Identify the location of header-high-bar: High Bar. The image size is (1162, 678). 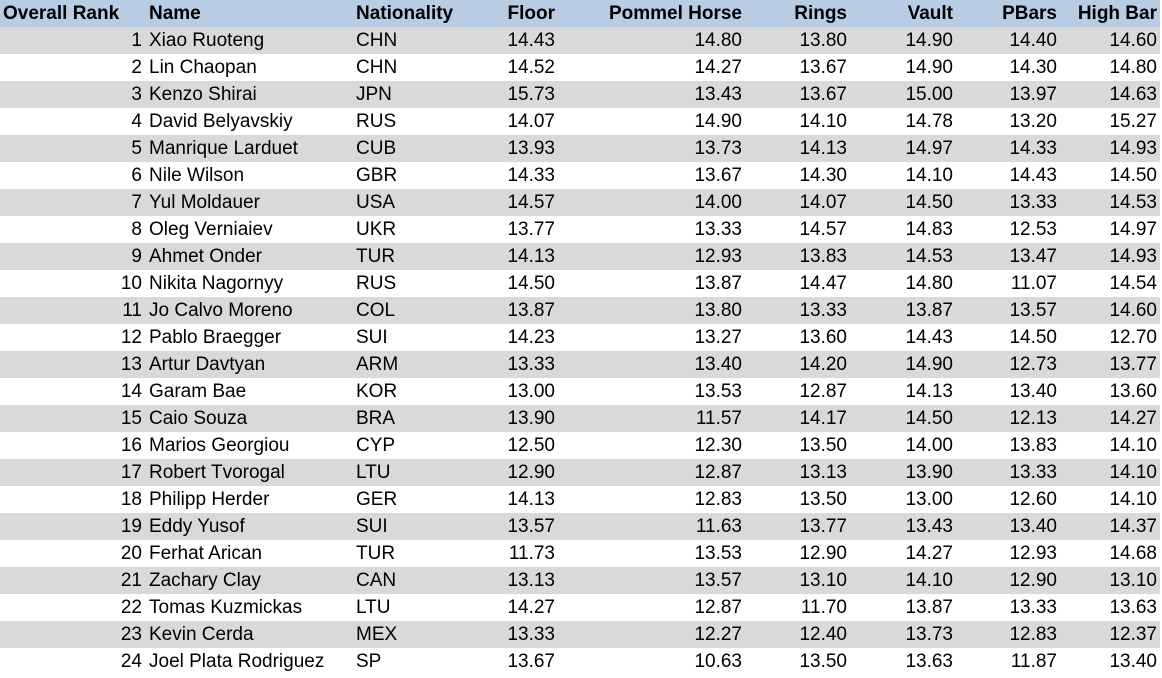
(1117, 13).